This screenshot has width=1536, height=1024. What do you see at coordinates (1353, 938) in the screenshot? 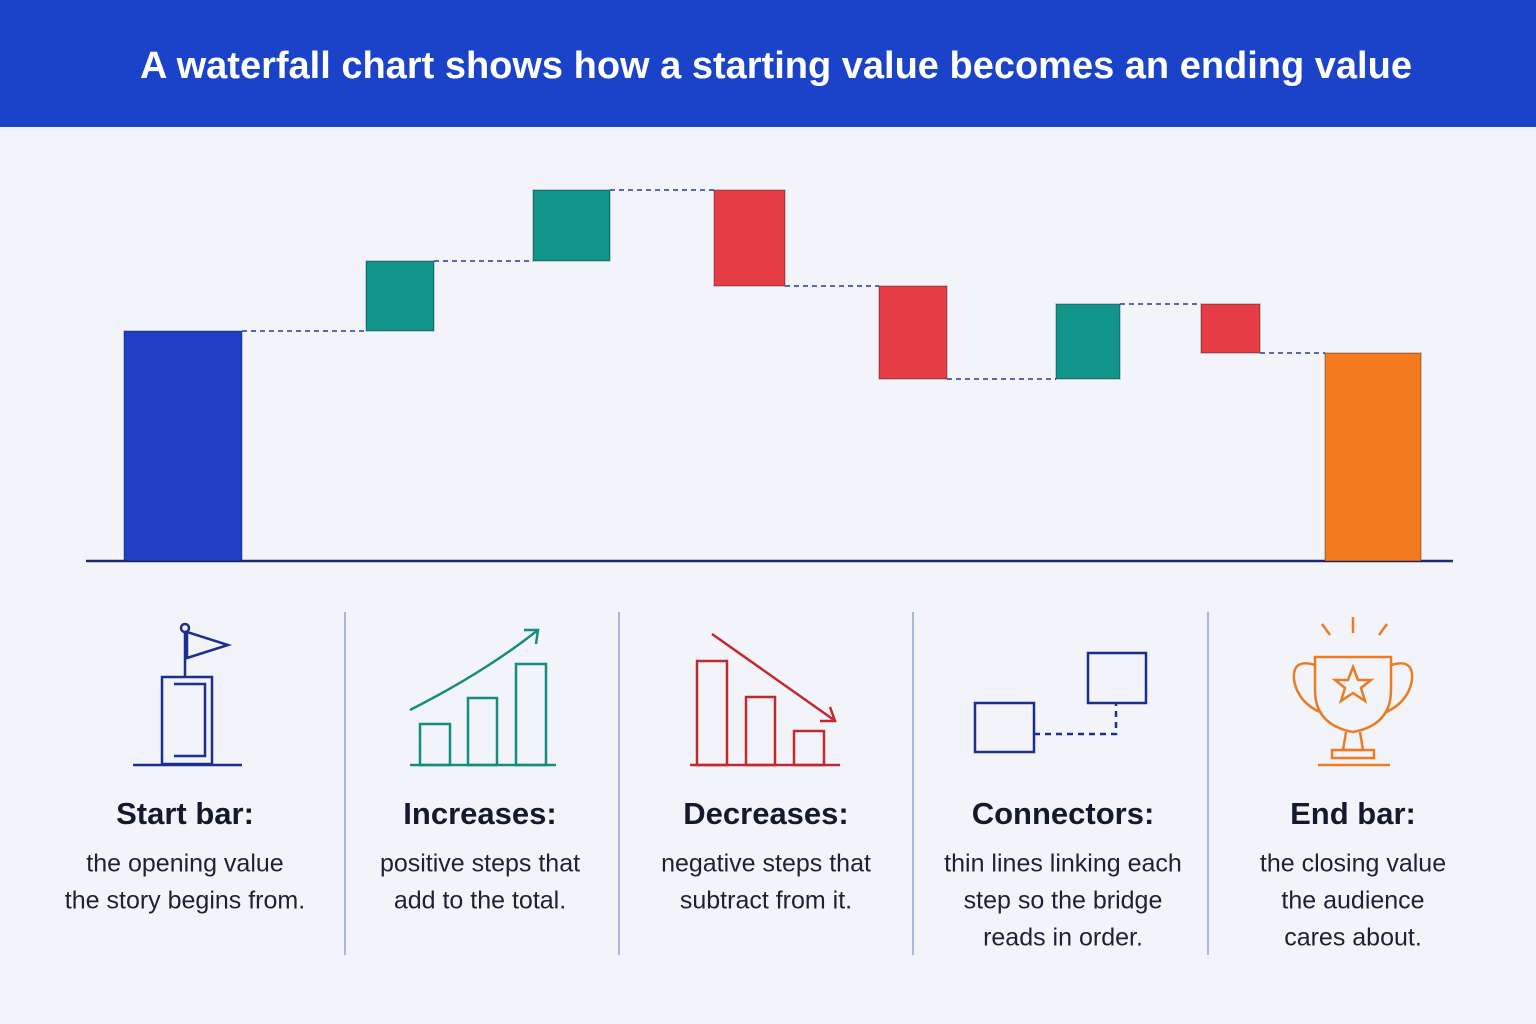
I see `note-line: cares about.` at bounding box center [1353, 938].